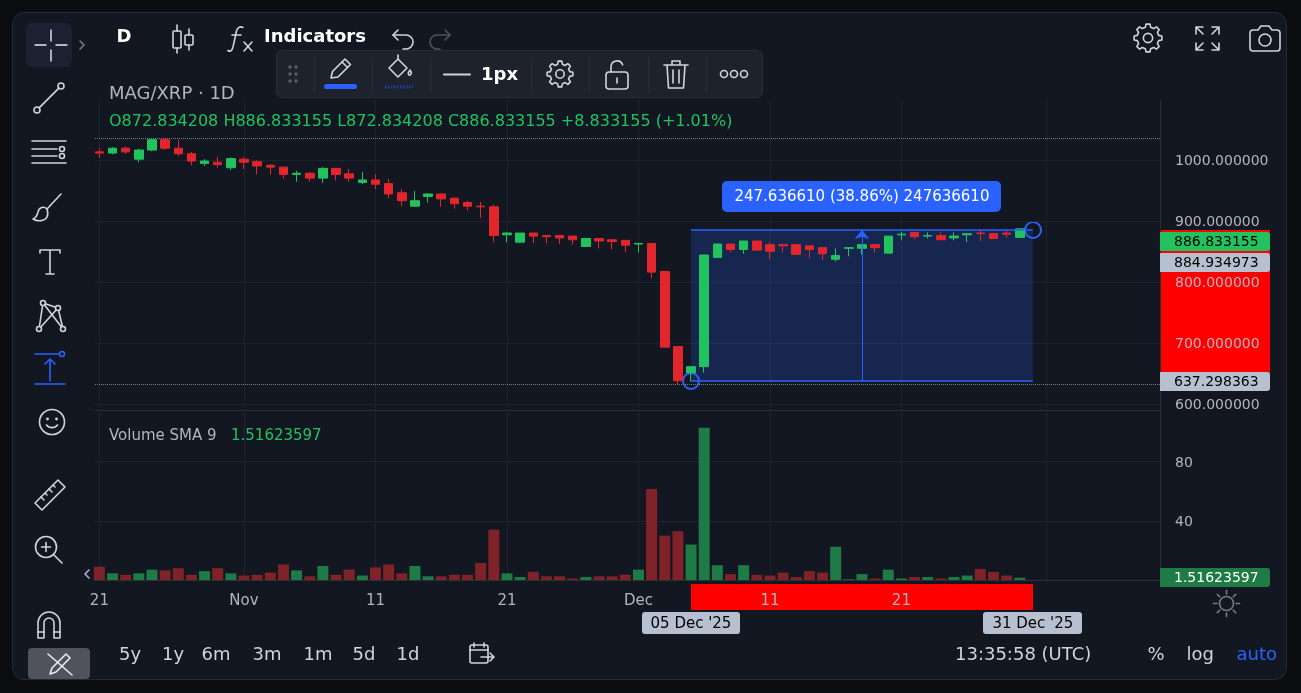 Image resolution: width=1301 pixels, height=693 pixels. I want to click on text: log, so click(1200, 654).